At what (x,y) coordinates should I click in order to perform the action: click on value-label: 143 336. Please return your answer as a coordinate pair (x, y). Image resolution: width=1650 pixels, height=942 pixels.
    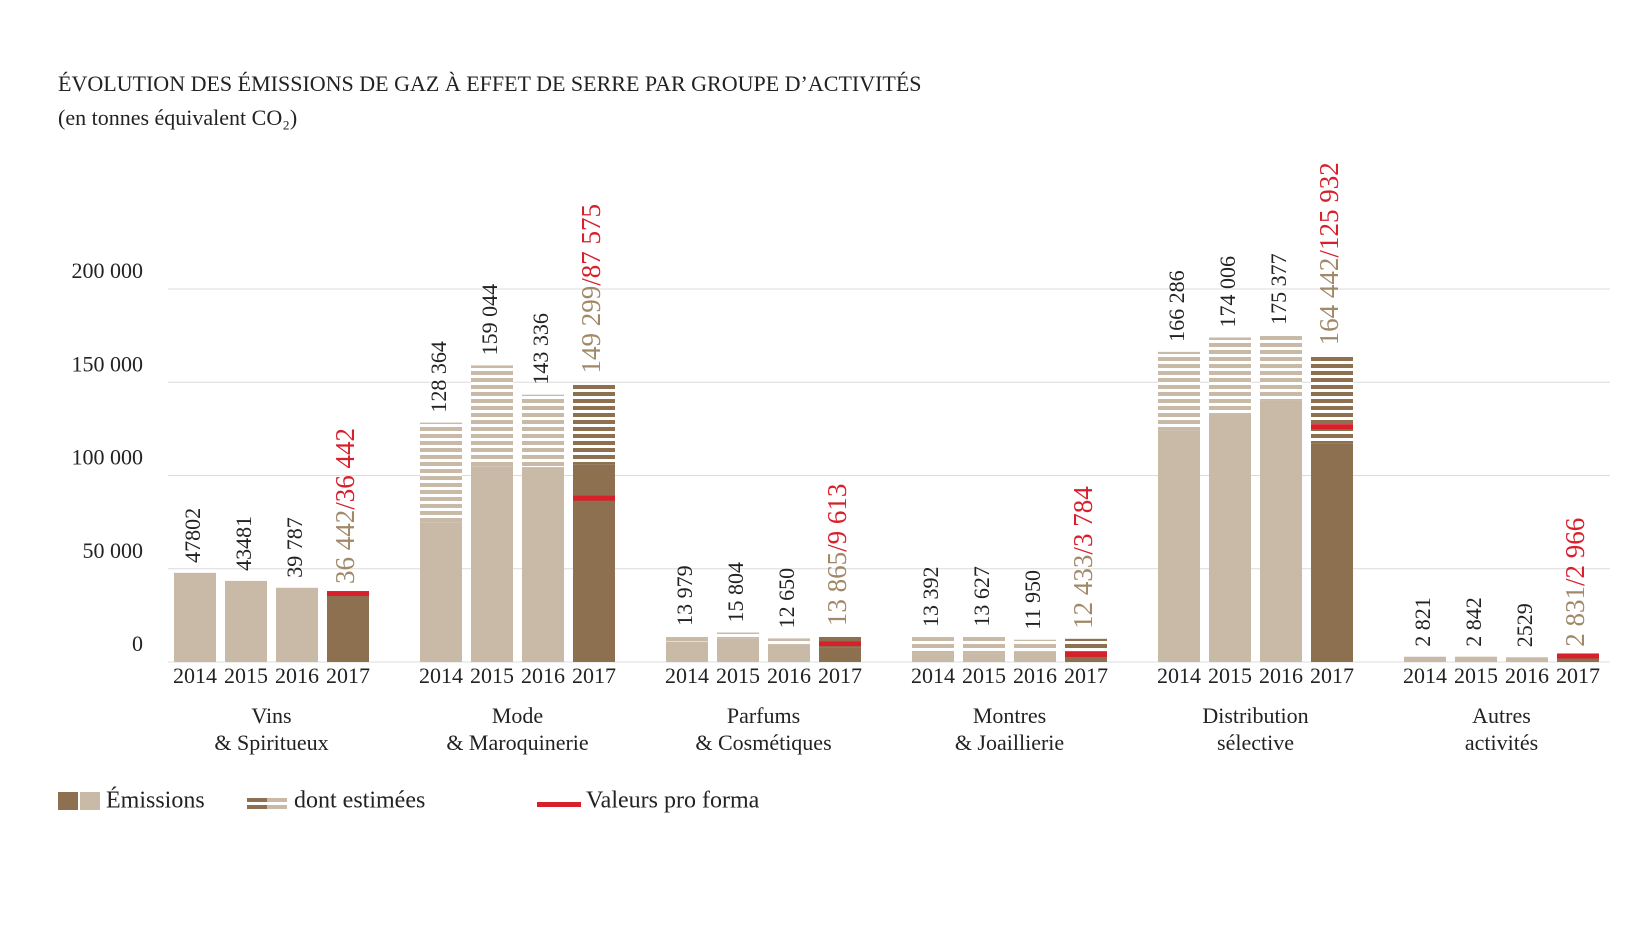
    Looking at the image, I should click on (540, 349).